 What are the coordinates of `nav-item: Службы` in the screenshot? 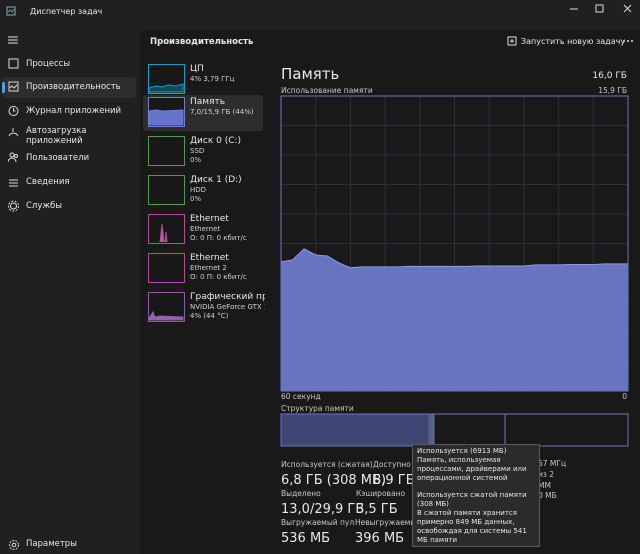 It's located at (44, 206).